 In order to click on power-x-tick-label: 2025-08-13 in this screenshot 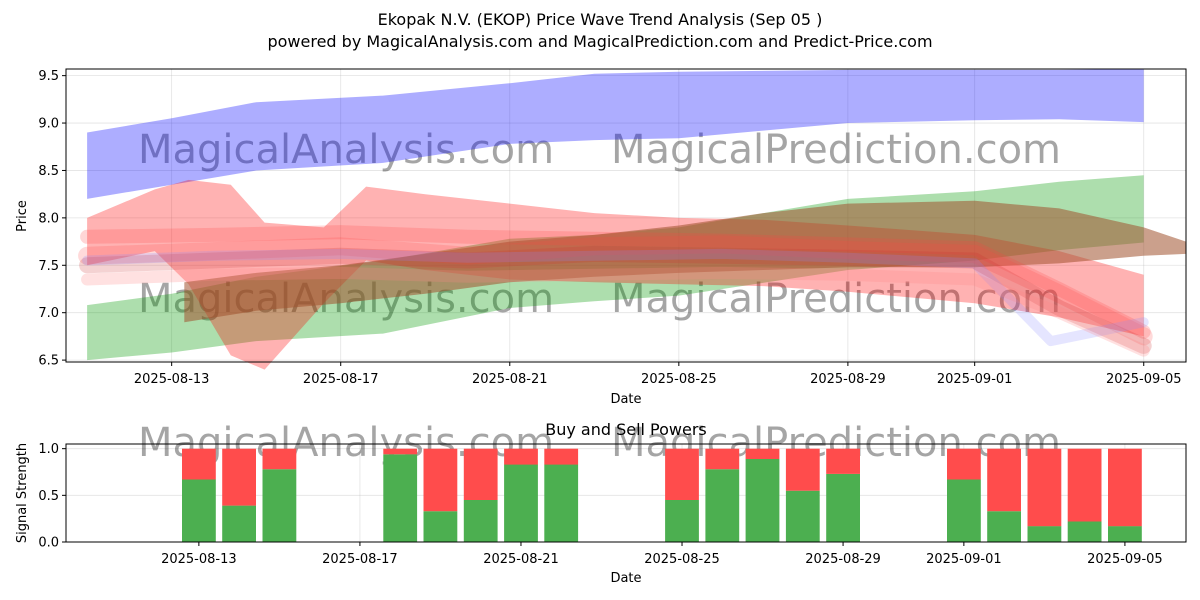, I will do `click(199, 559)`.